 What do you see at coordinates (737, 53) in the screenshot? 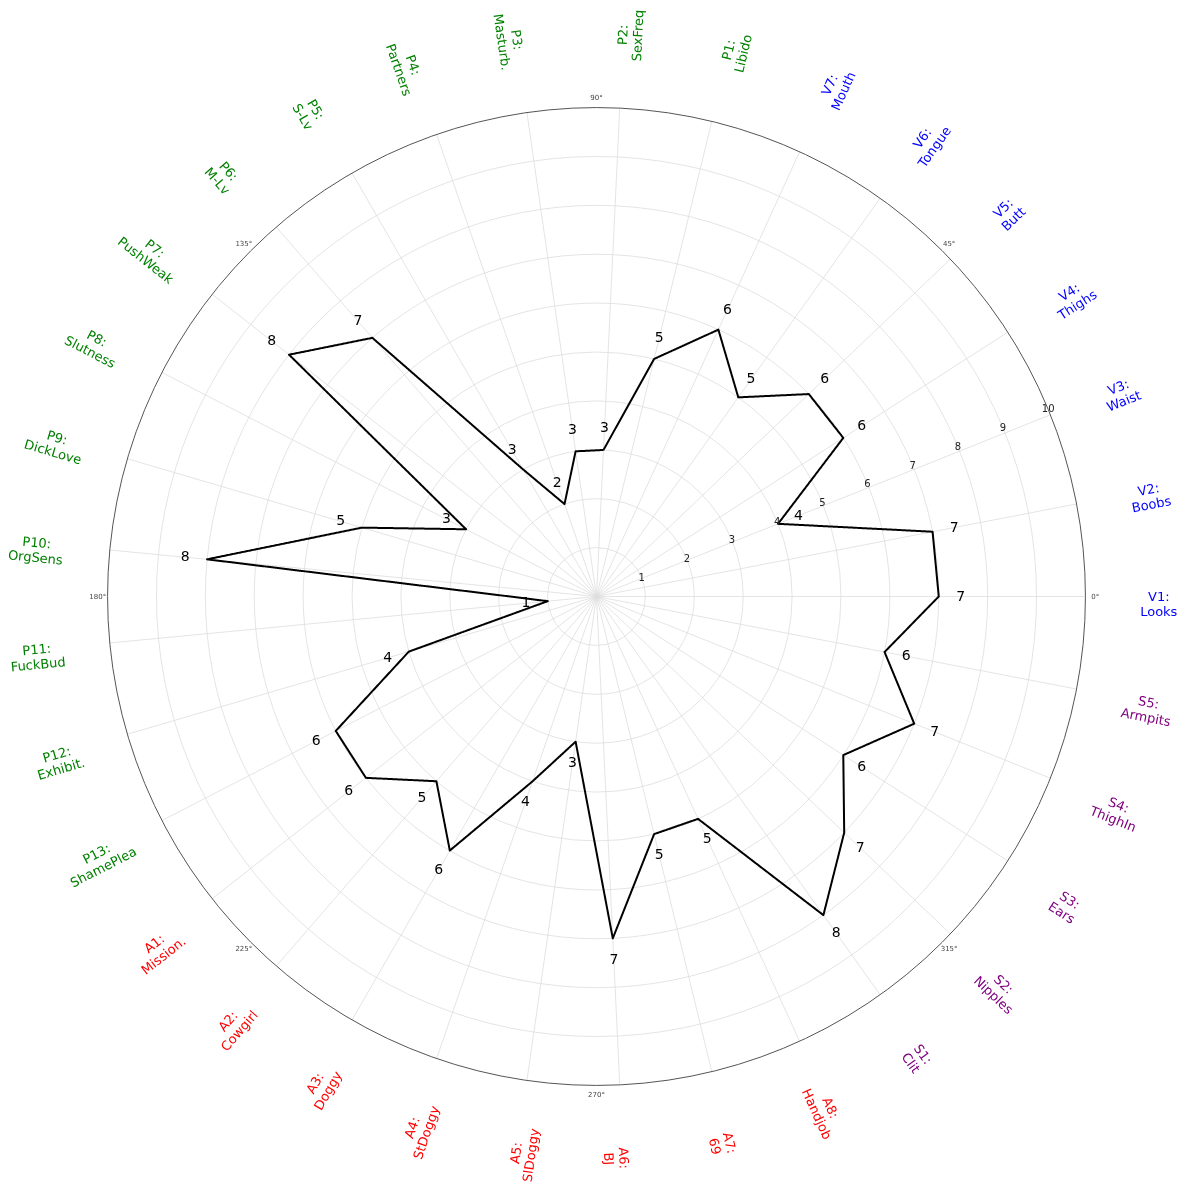
I see `spoke-label: P1: Libido` at bounding box center [737, 53].